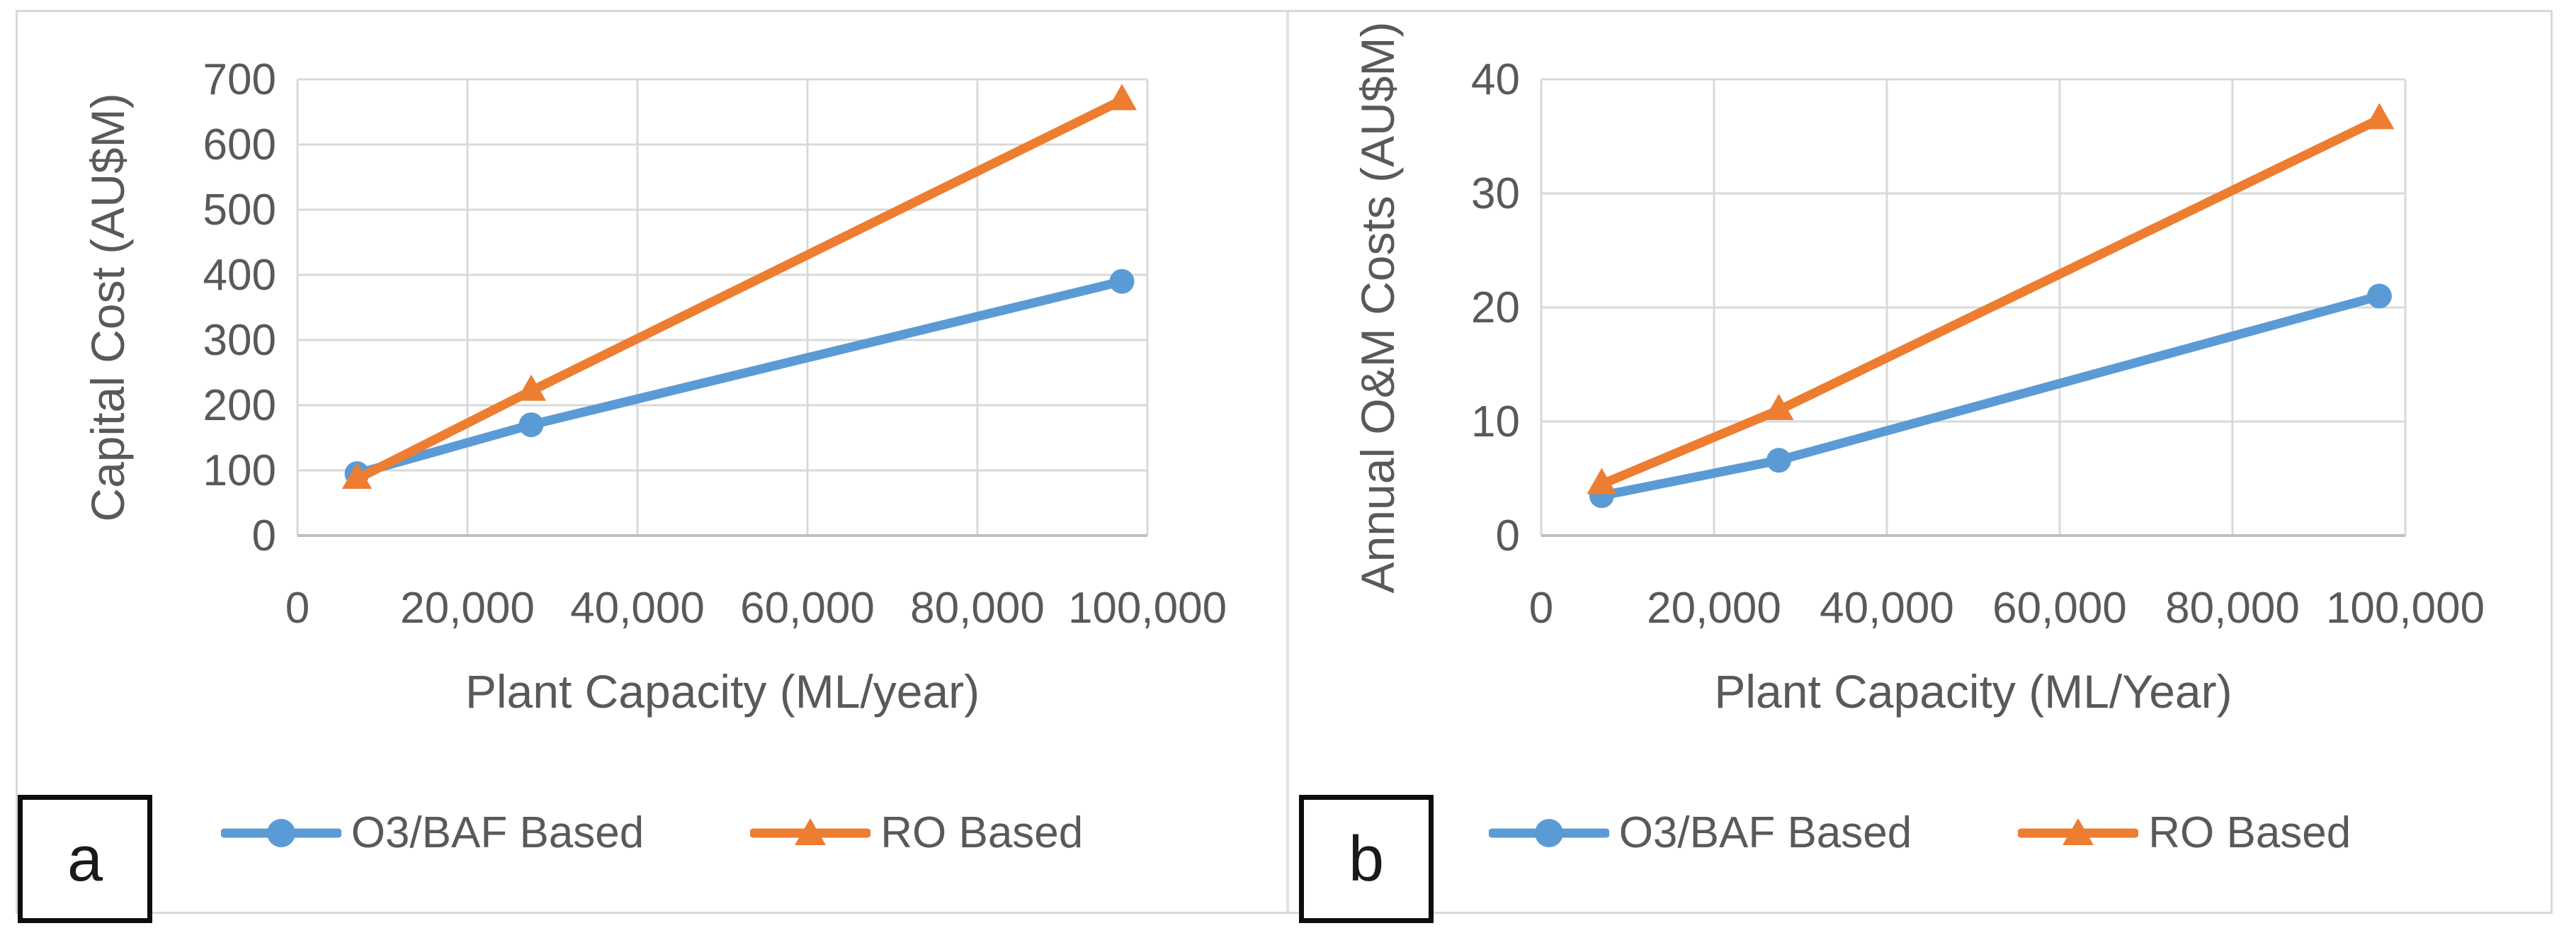  I want to click on y-tick-label: 500, so click(239, 210).